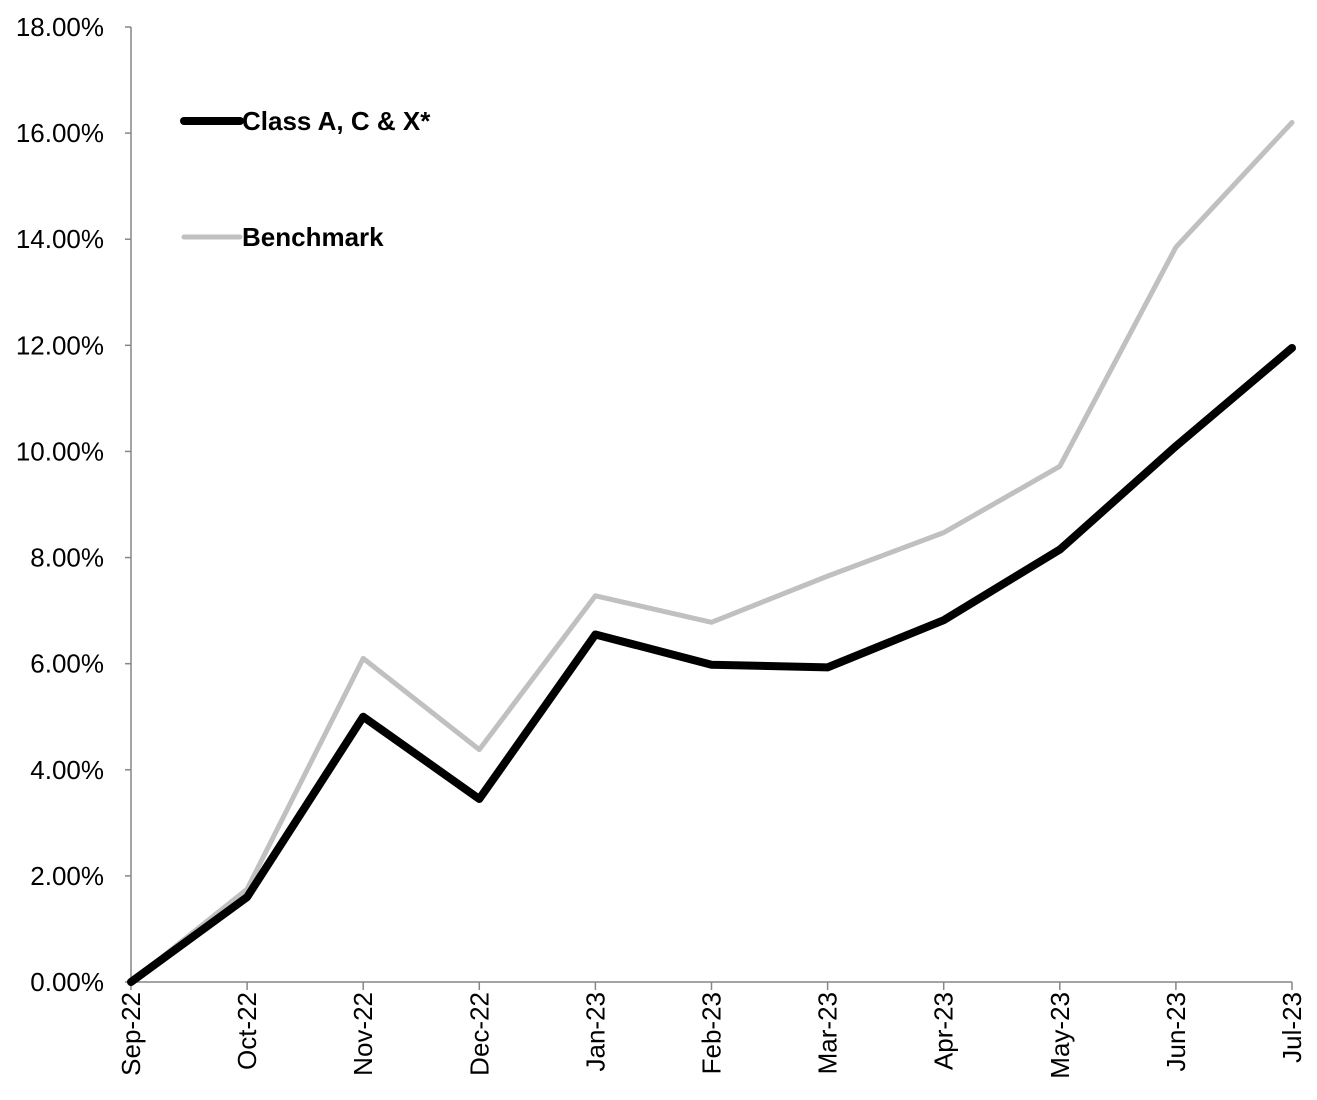  Describe the element at coordinates (944, 1031) in the screenshot. I see `x-tick-label: Apr-23` at that location.